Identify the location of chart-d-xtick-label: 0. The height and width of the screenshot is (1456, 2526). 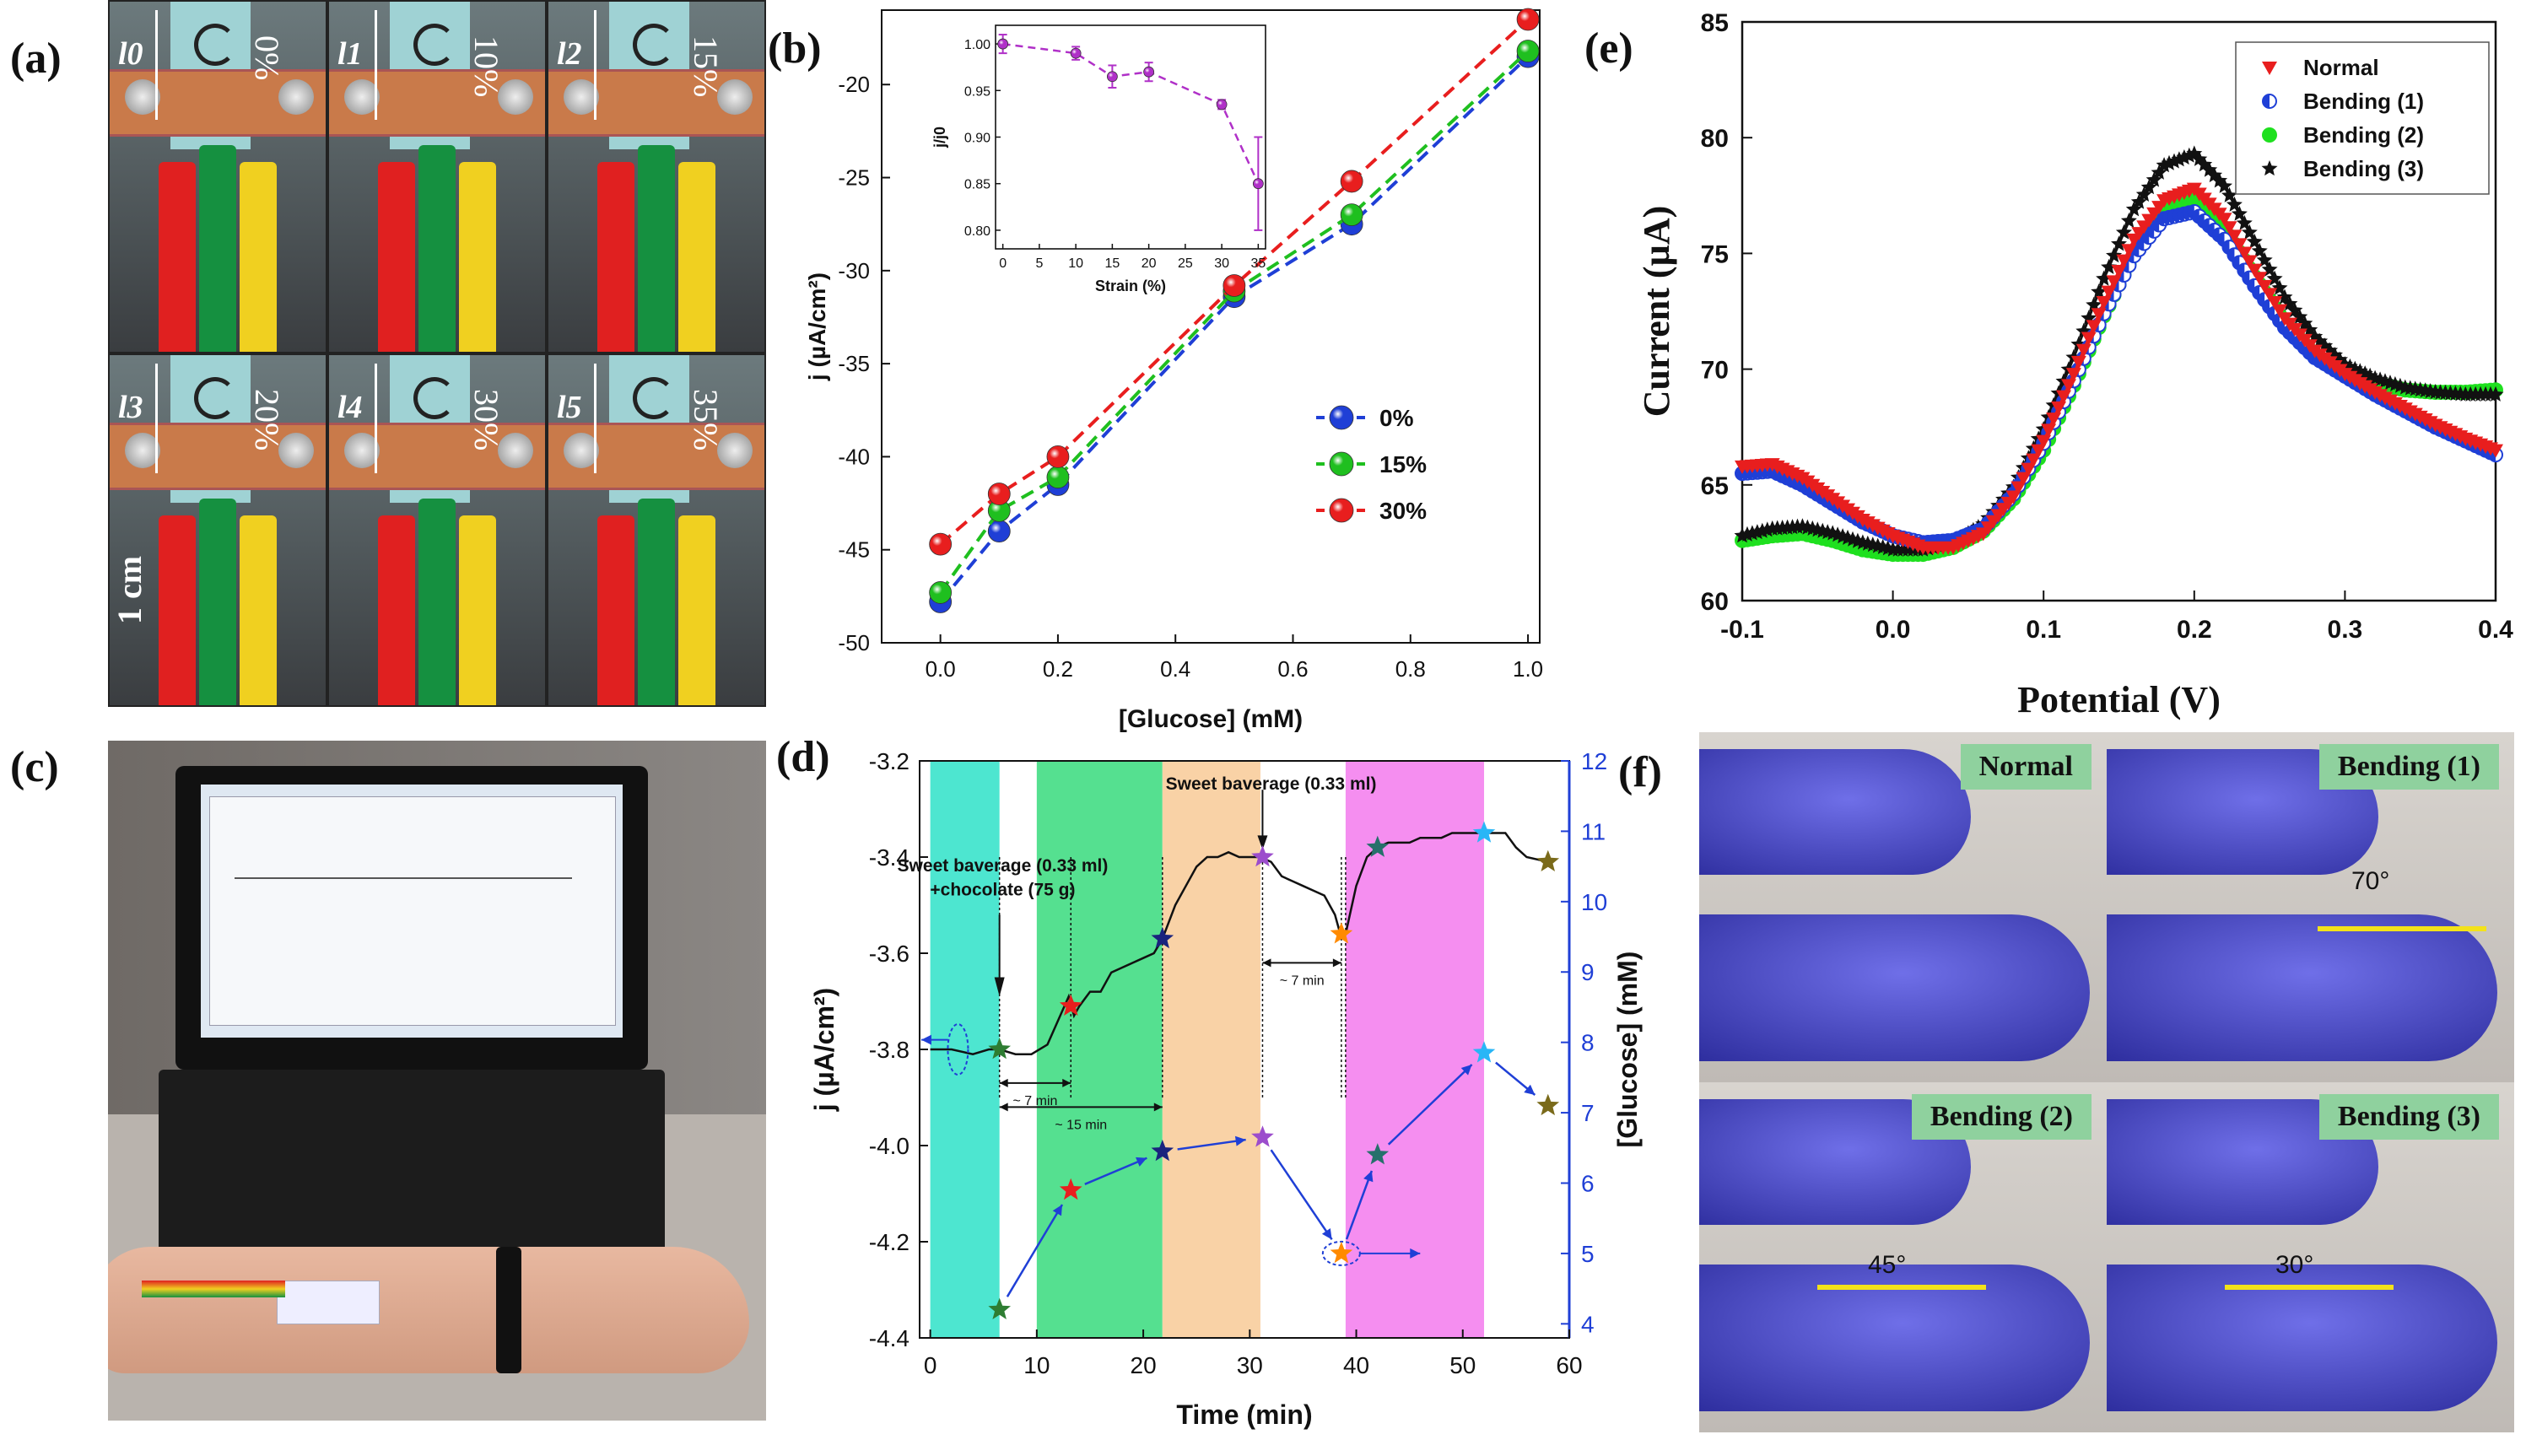
(930, 1365).